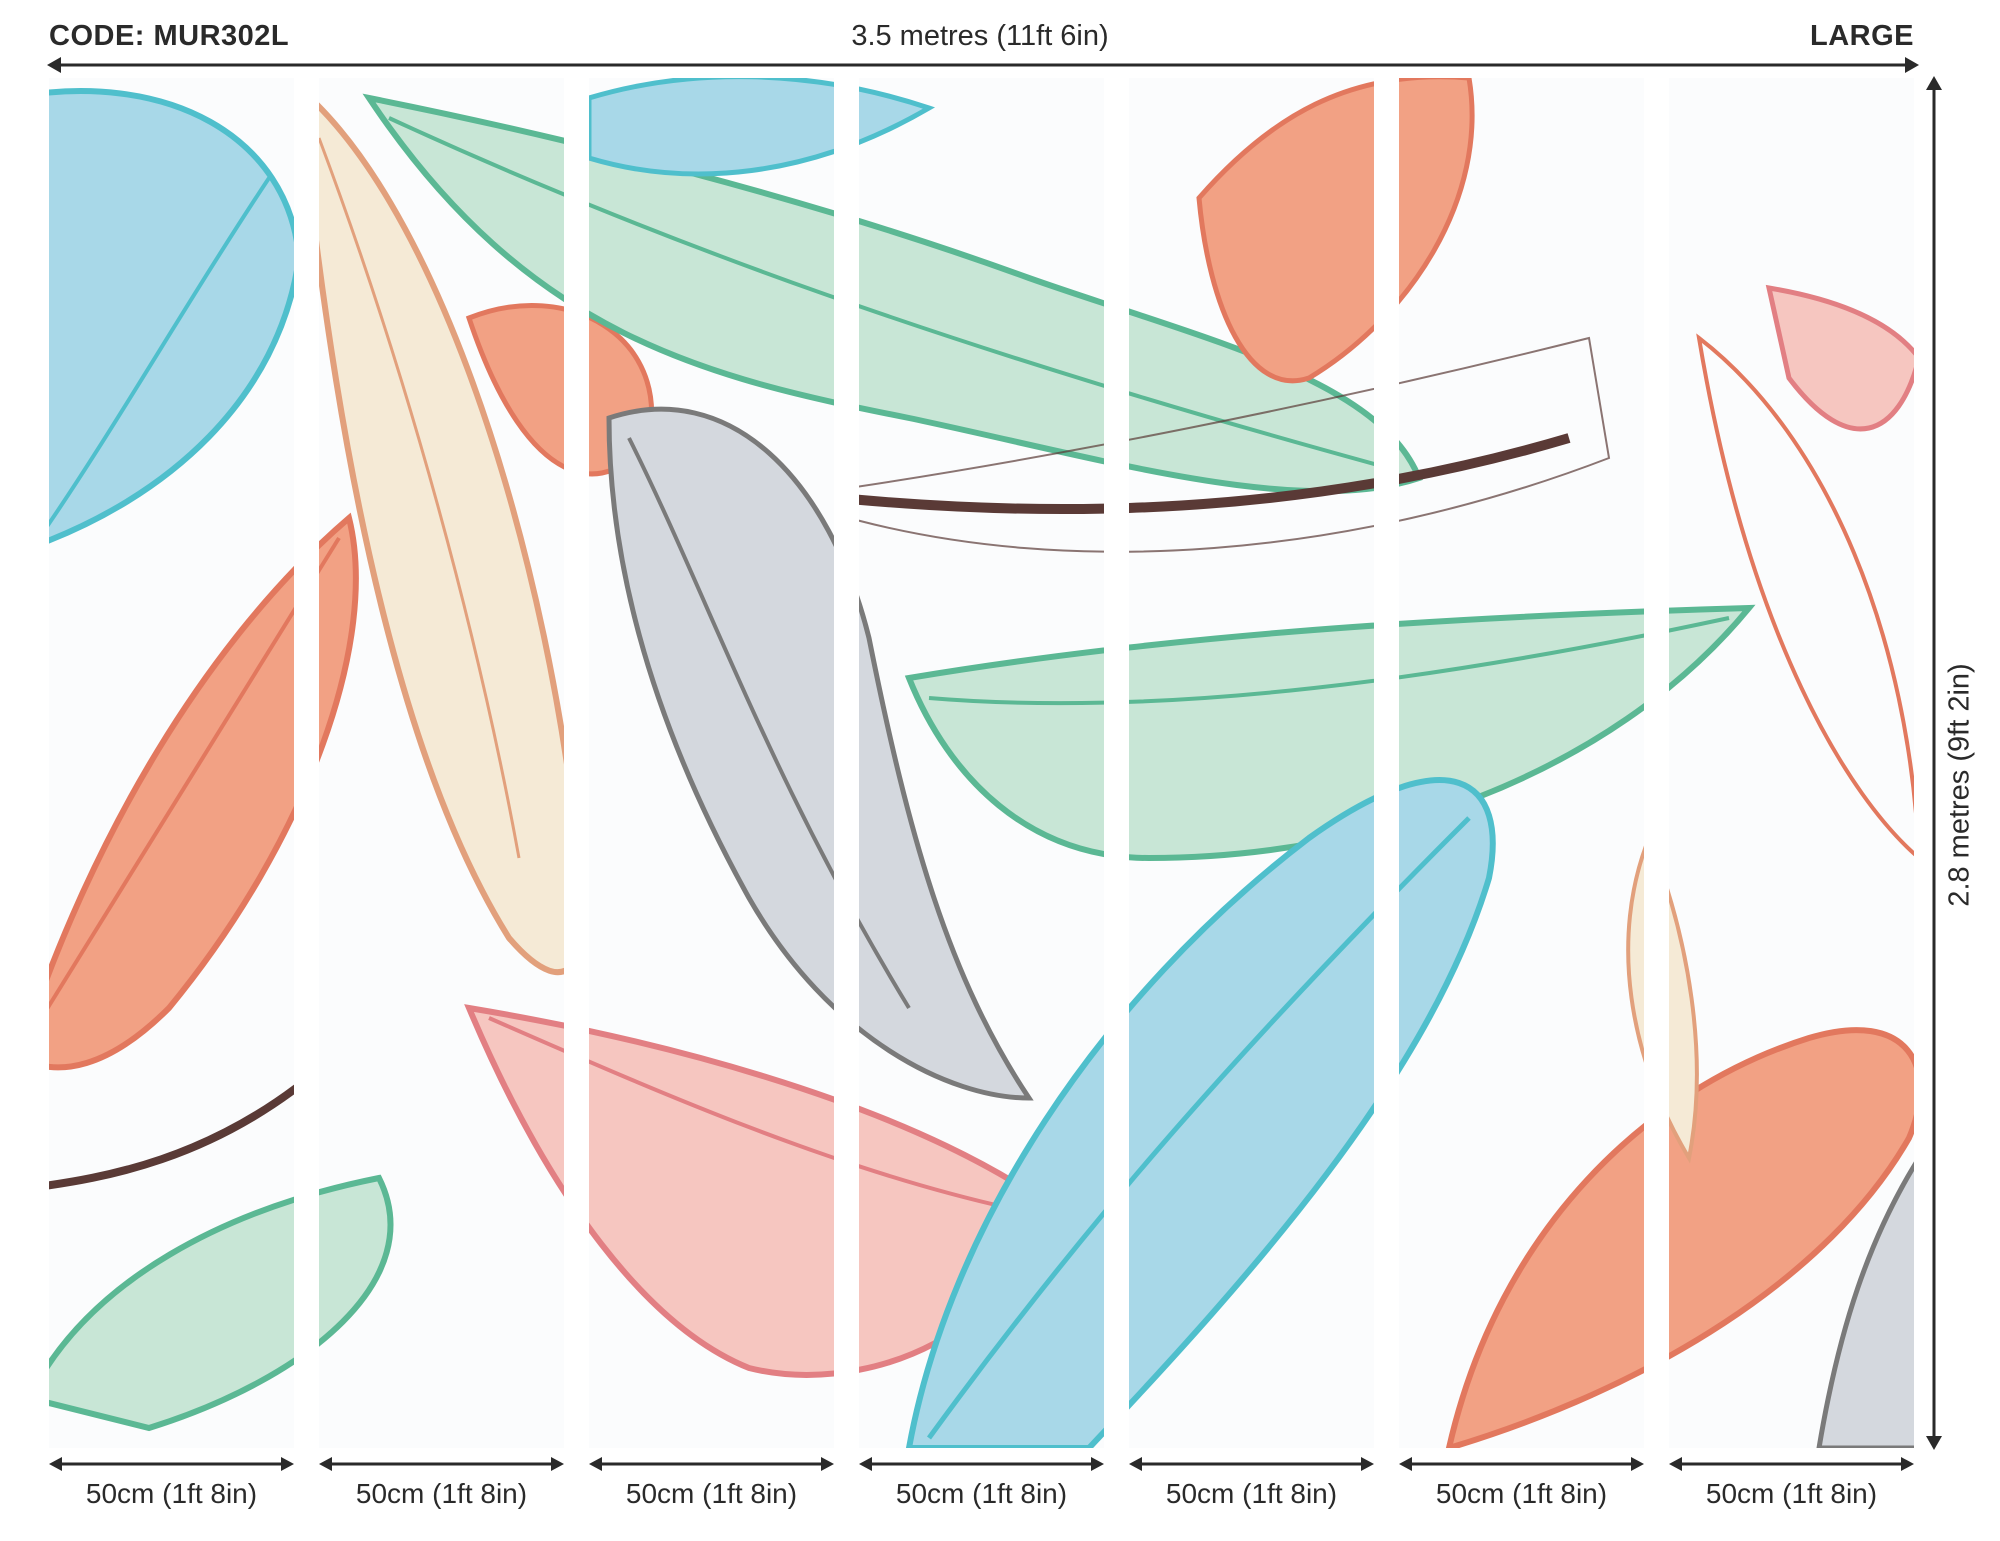 Image resolution: width=2000 pixels, height=1541 pixels. I want to click on total-width-label: 3.5 metres (11ft 6in), so click(980, 36).